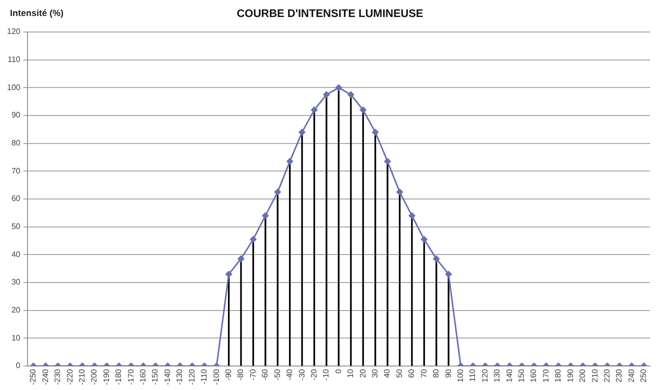 The image size is (660, 390). What do you see at coordinates (191, 377) in the screenshot?
I see `x-tick-label: -120` at bounding box center [191, 377].